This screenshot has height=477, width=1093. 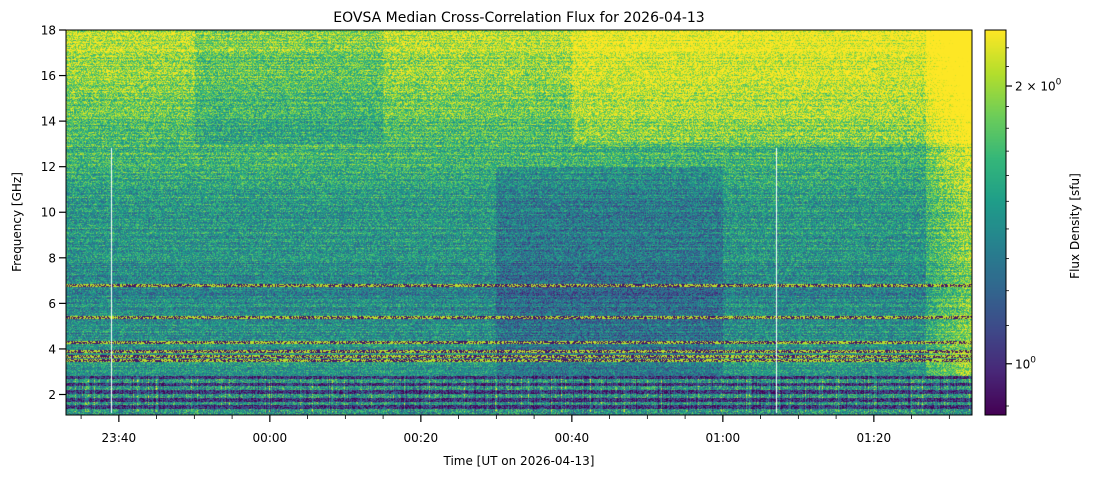 I want to click on colorbar-tick-label: 100, so click(x=1025, y=363).